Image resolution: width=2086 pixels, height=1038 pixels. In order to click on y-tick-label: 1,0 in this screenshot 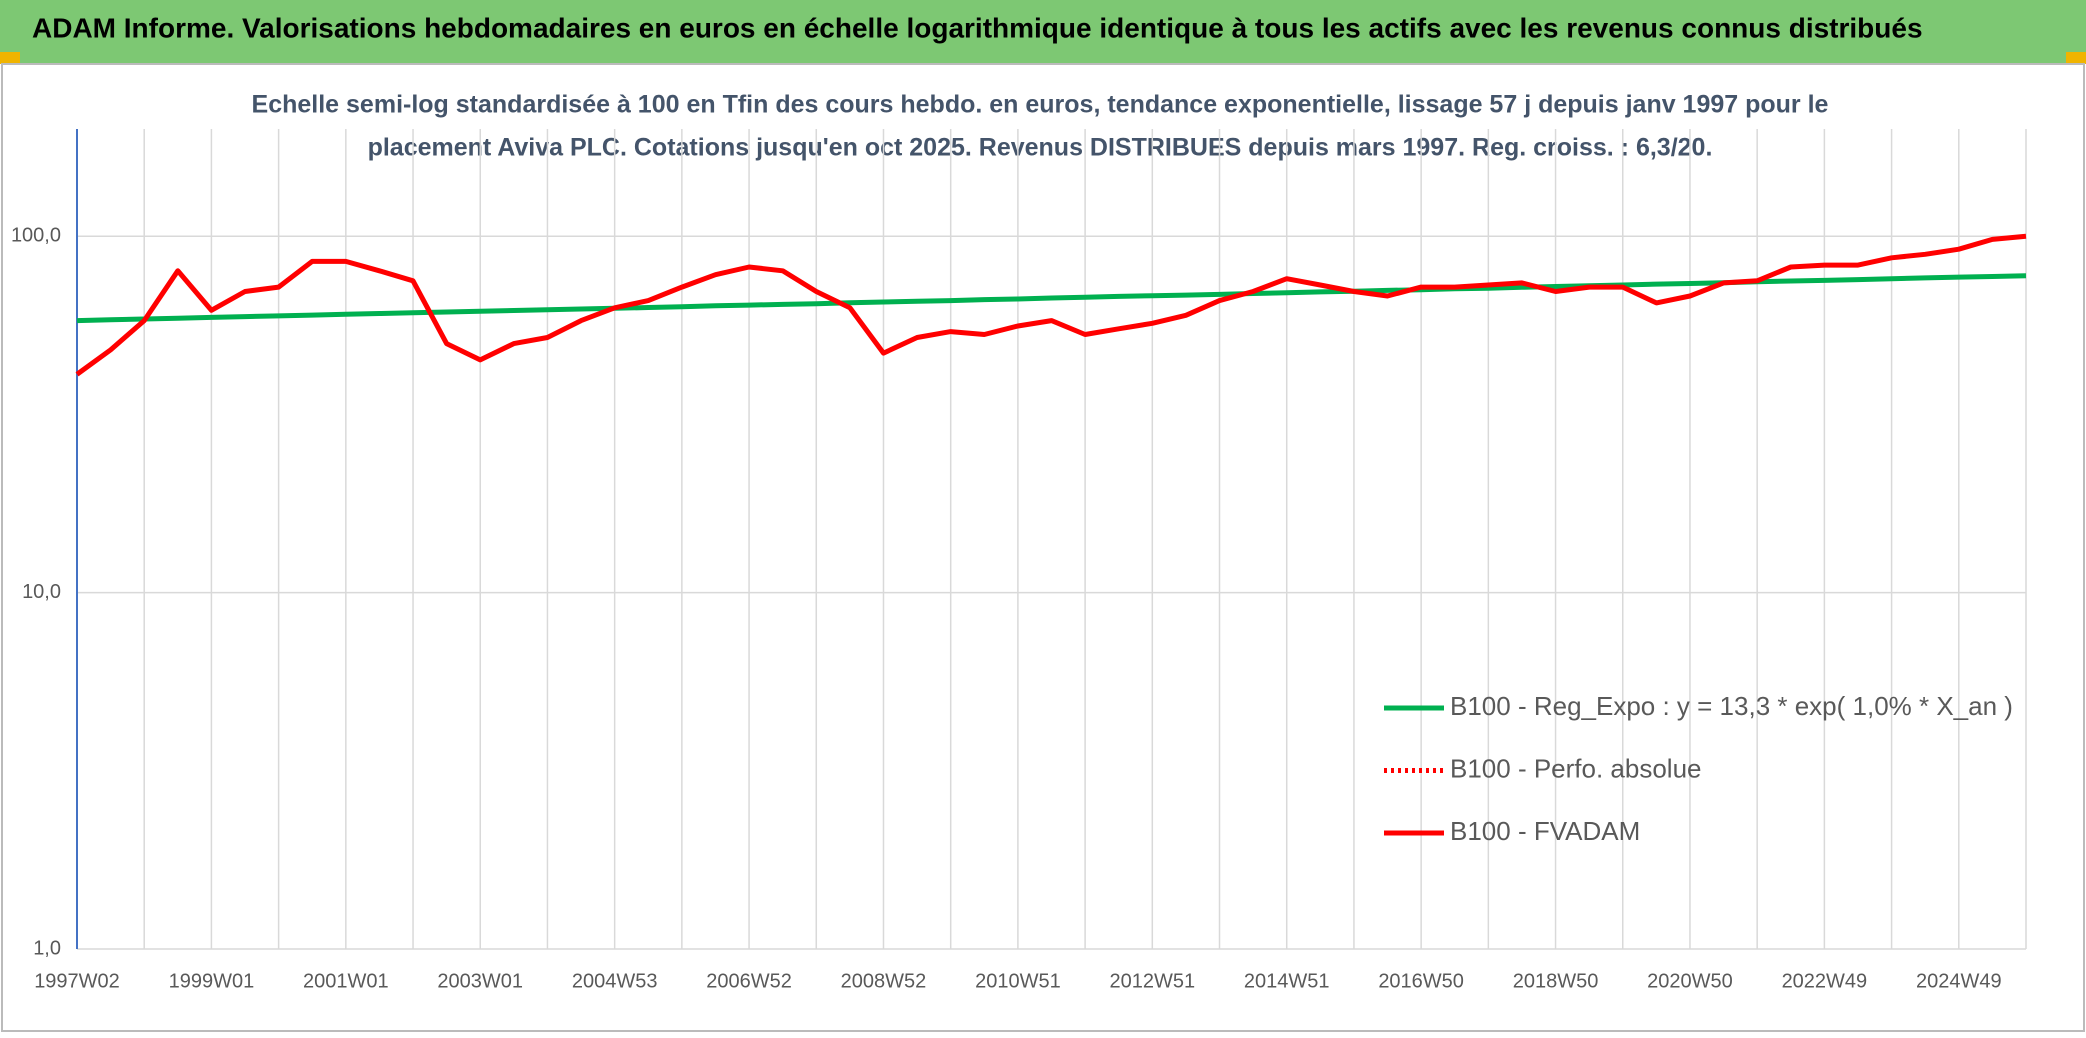, I will do `click(47, 948)`.